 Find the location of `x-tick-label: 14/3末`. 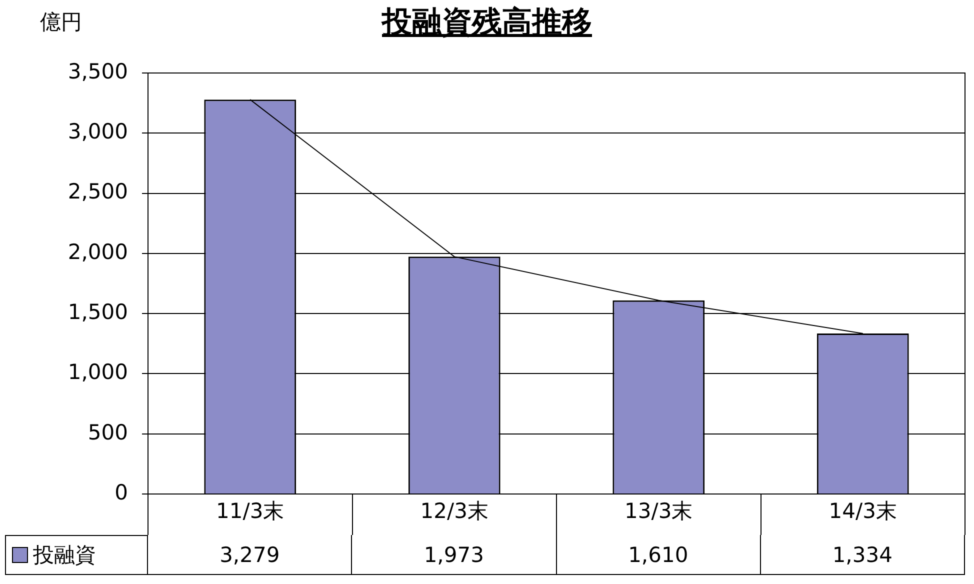

x-tick-label: 14/3末 is located at coordinates (862, 511).